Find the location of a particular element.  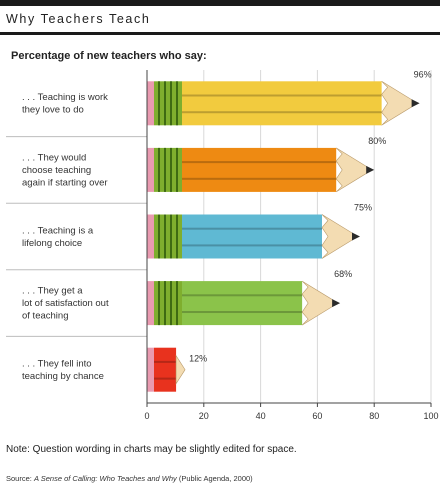

source-work: A Sense of Calling: Who Teaches and Why is located at coordinates (105, 478).